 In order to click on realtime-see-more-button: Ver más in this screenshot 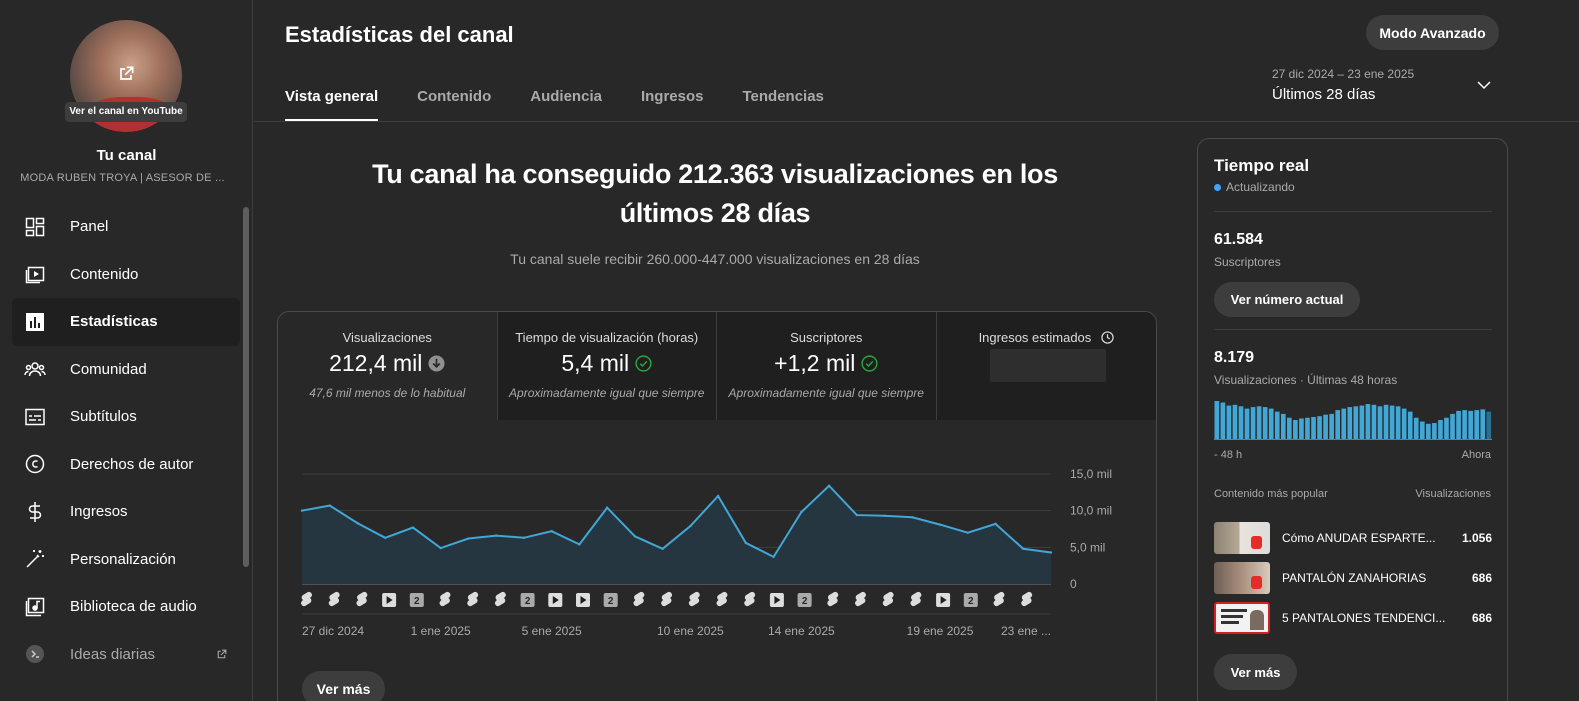, I will do `click(1255, 672)`.